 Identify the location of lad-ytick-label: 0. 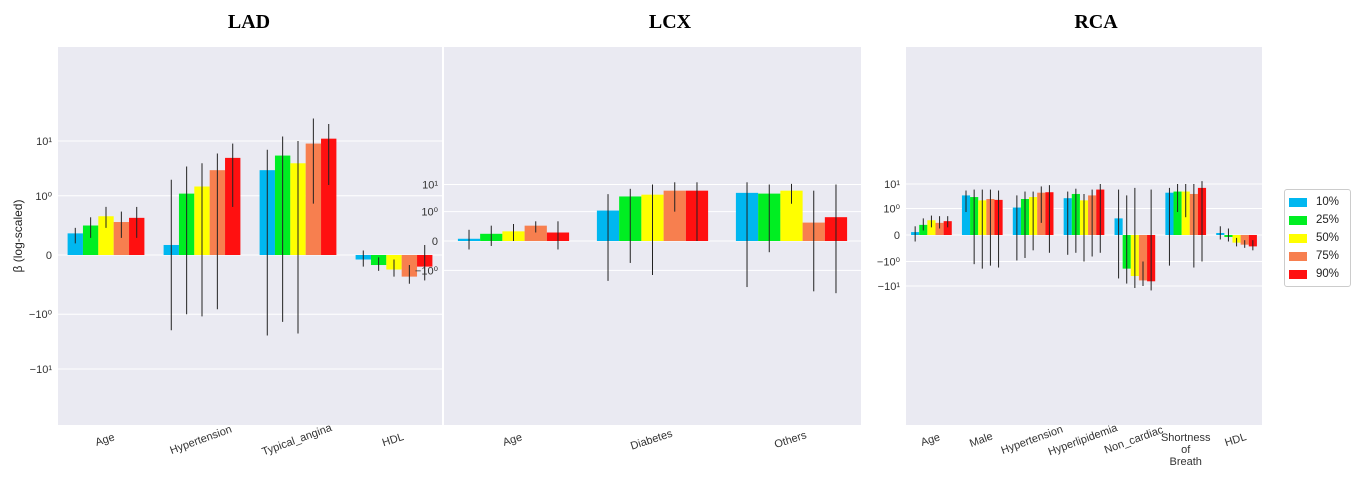
(49, 256).